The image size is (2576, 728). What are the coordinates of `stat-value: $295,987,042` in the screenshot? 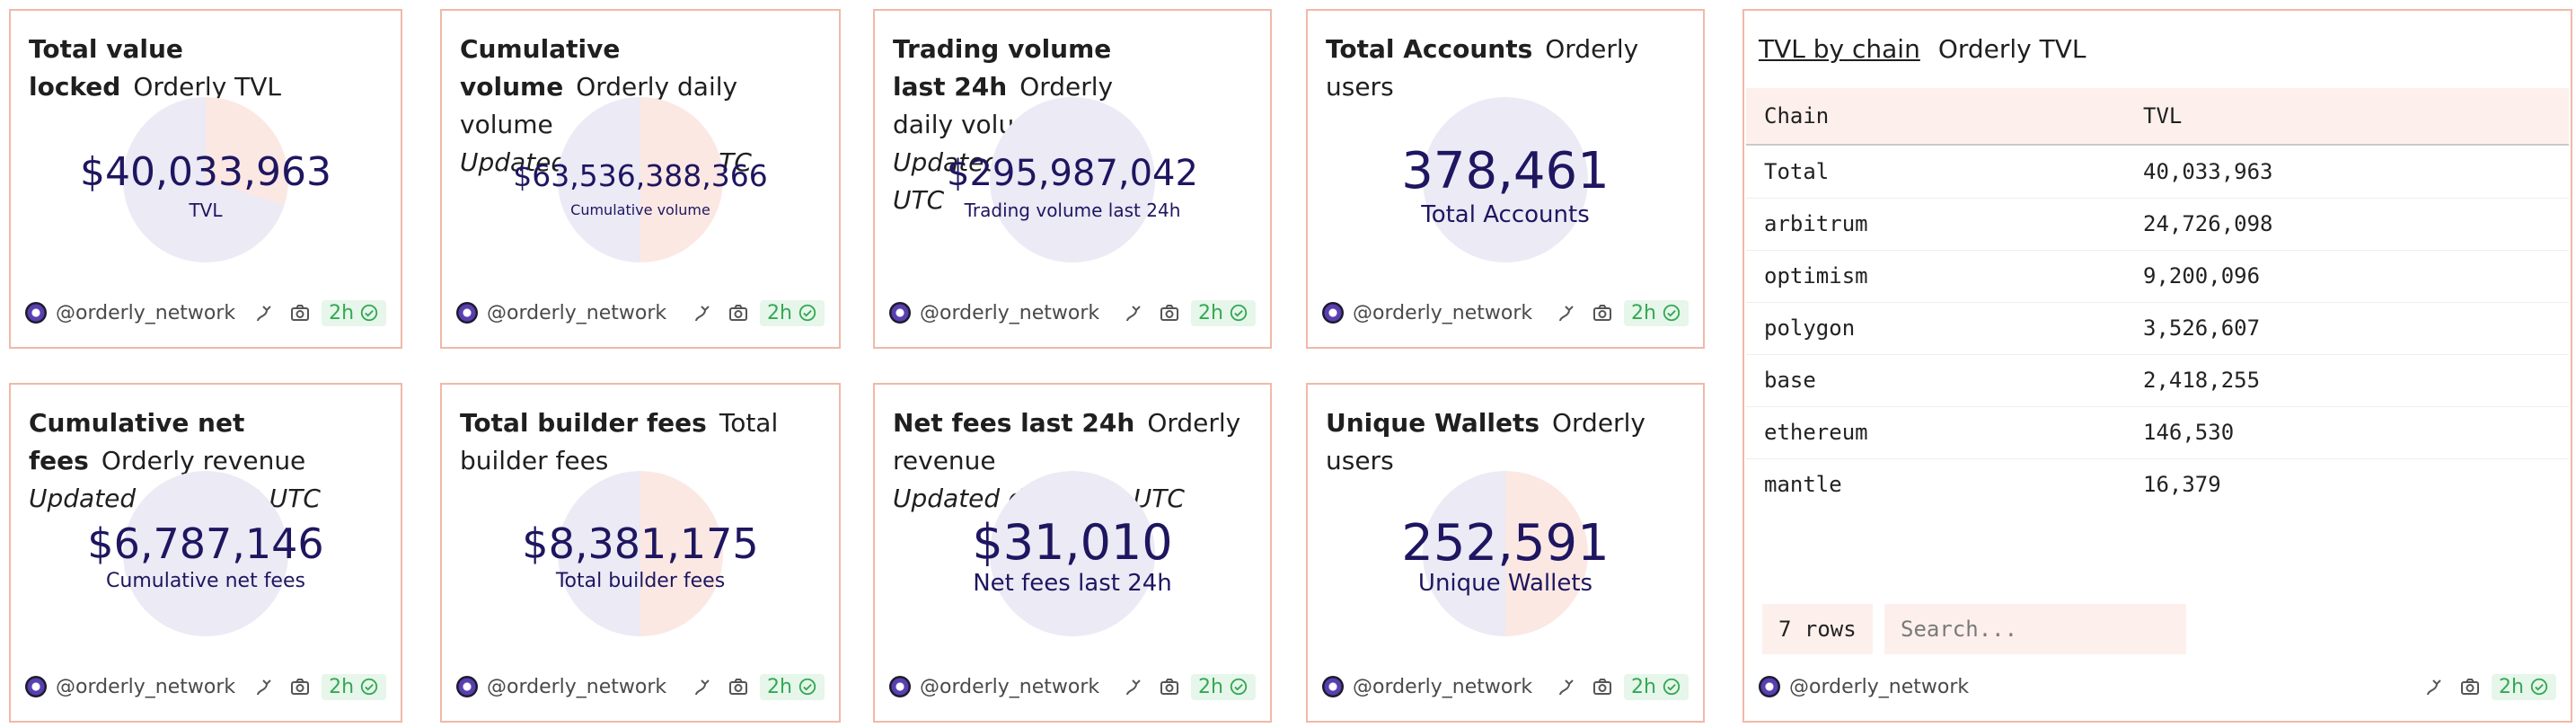 It's located at (1072, 173).